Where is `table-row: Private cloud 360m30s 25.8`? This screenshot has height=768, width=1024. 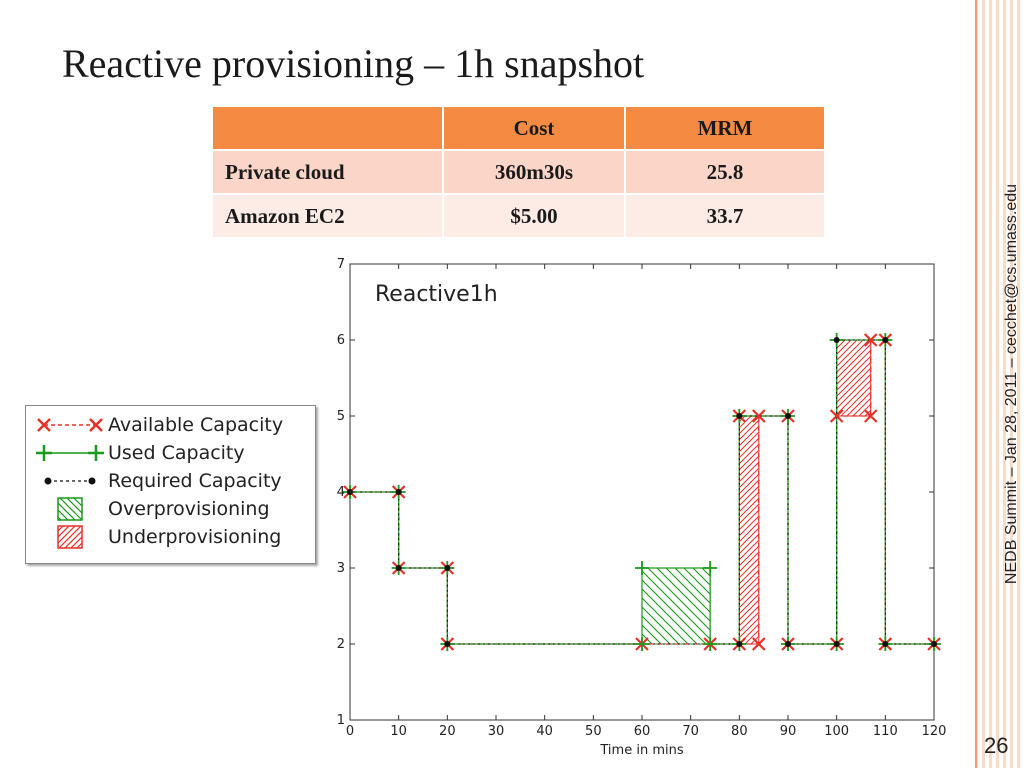
table-row: Private cloud 360m30s 25.8 is located at coordinates (519, 171).